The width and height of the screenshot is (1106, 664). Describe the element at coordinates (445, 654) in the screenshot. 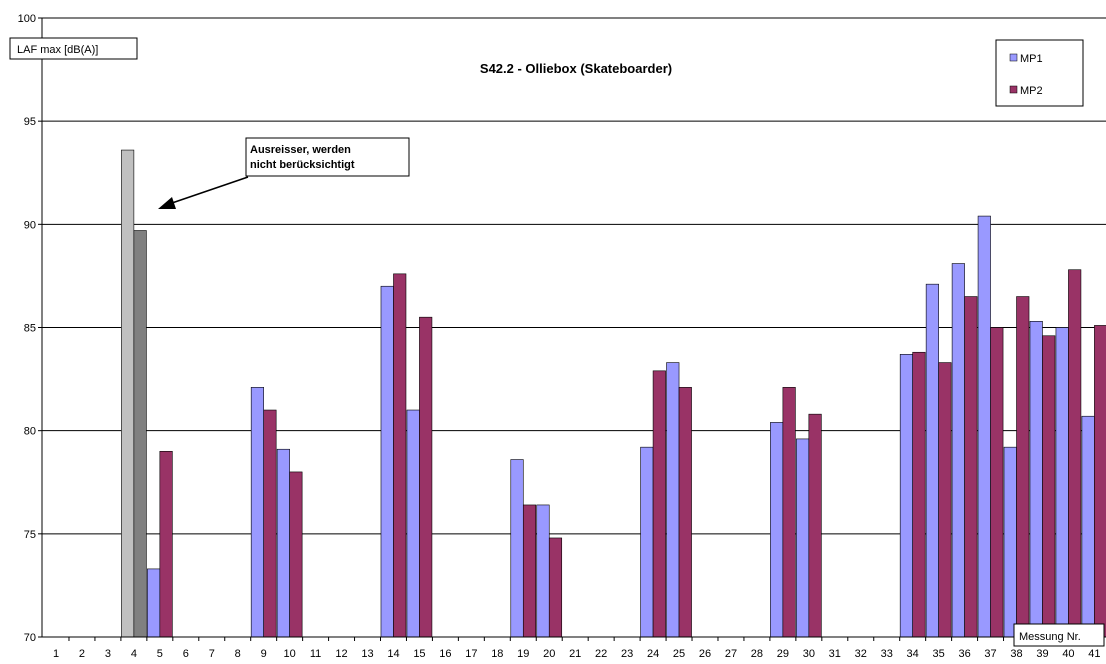

I see `x-tick-label-16: 16` at that location.